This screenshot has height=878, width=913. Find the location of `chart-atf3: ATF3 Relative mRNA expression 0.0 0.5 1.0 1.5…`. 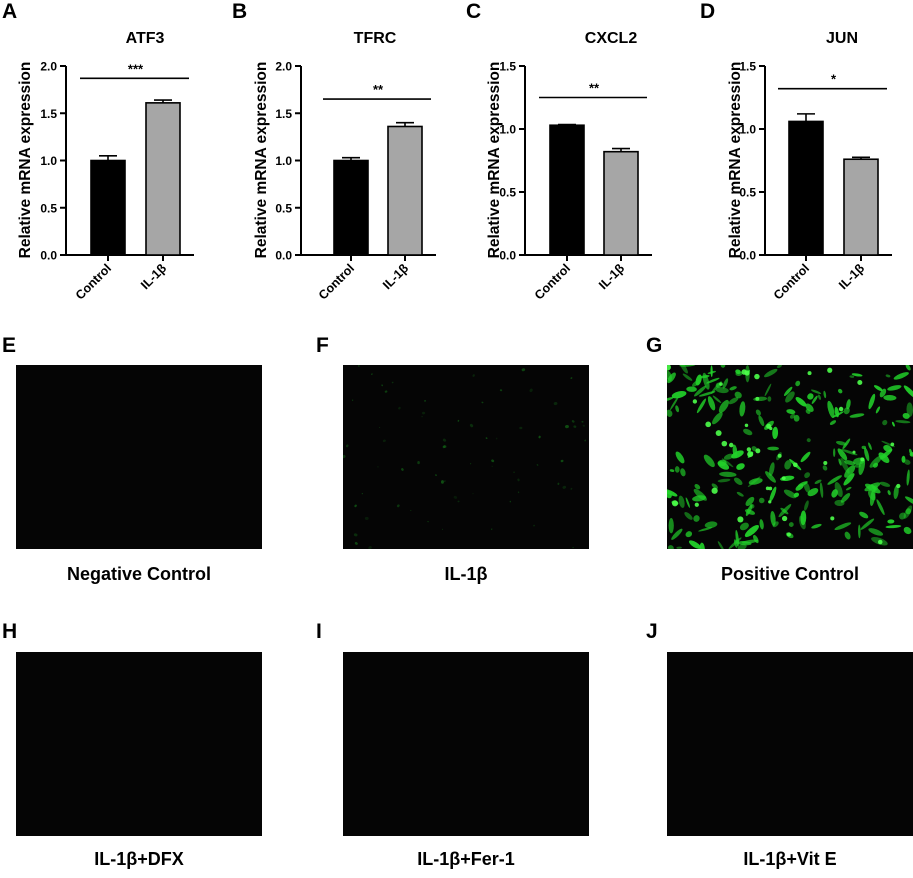

chart-atf3: ATF3 Relative mRNA expression 0.0 0.5 1.0 1.5… is located at coordinates (105, 166).